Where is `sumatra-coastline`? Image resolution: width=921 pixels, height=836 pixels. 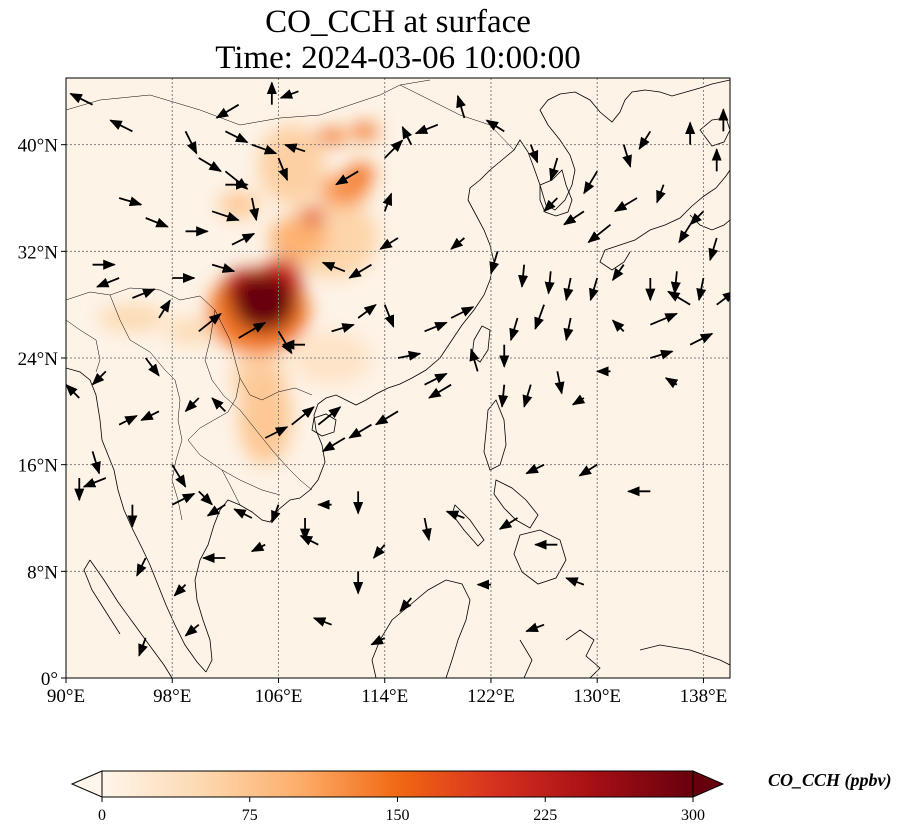 sumatra-coastline is located at coordinates (128, 618).